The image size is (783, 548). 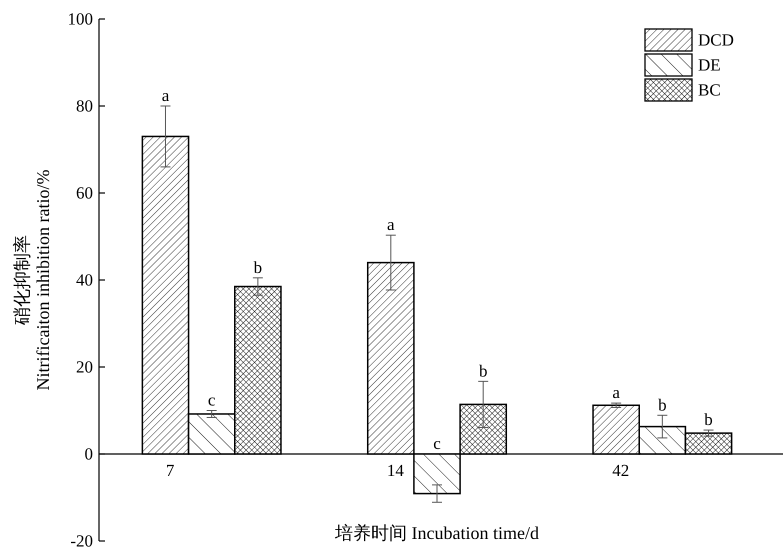 I want to click on y-tick-label: 40, so click(x=84, y=280).